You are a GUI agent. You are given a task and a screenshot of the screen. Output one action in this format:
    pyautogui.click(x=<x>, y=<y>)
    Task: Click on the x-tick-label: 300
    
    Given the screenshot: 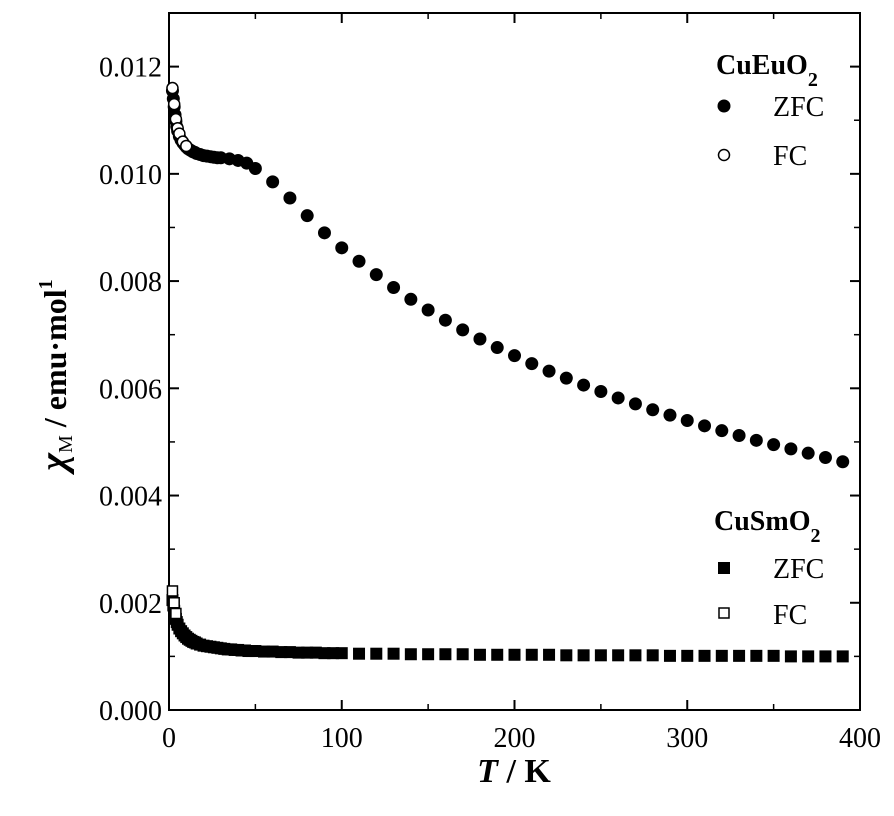 What is the action you would take?
    pyautogui.click(x=687, y=738)
    